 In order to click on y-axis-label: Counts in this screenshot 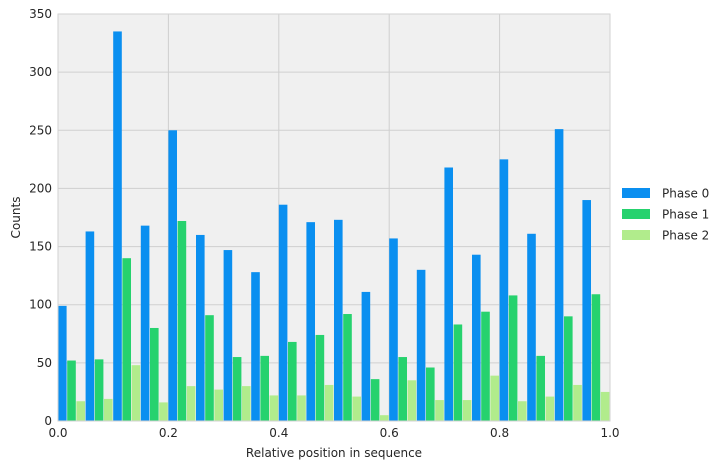, I will do `click(16, 218)`.